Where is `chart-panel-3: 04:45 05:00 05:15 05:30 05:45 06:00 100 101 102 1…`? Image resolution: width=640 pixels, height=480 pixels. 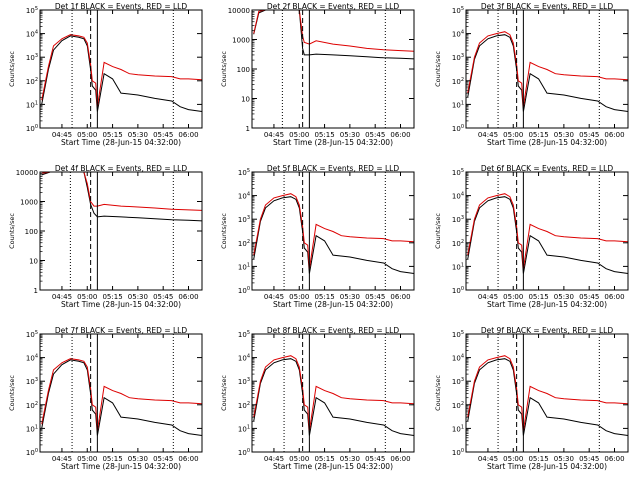
chart-panel-3: 04:45 05:00 05:15 05:30 05:45 06:00 100 101 102 1… is located at coordinates (531, 74).